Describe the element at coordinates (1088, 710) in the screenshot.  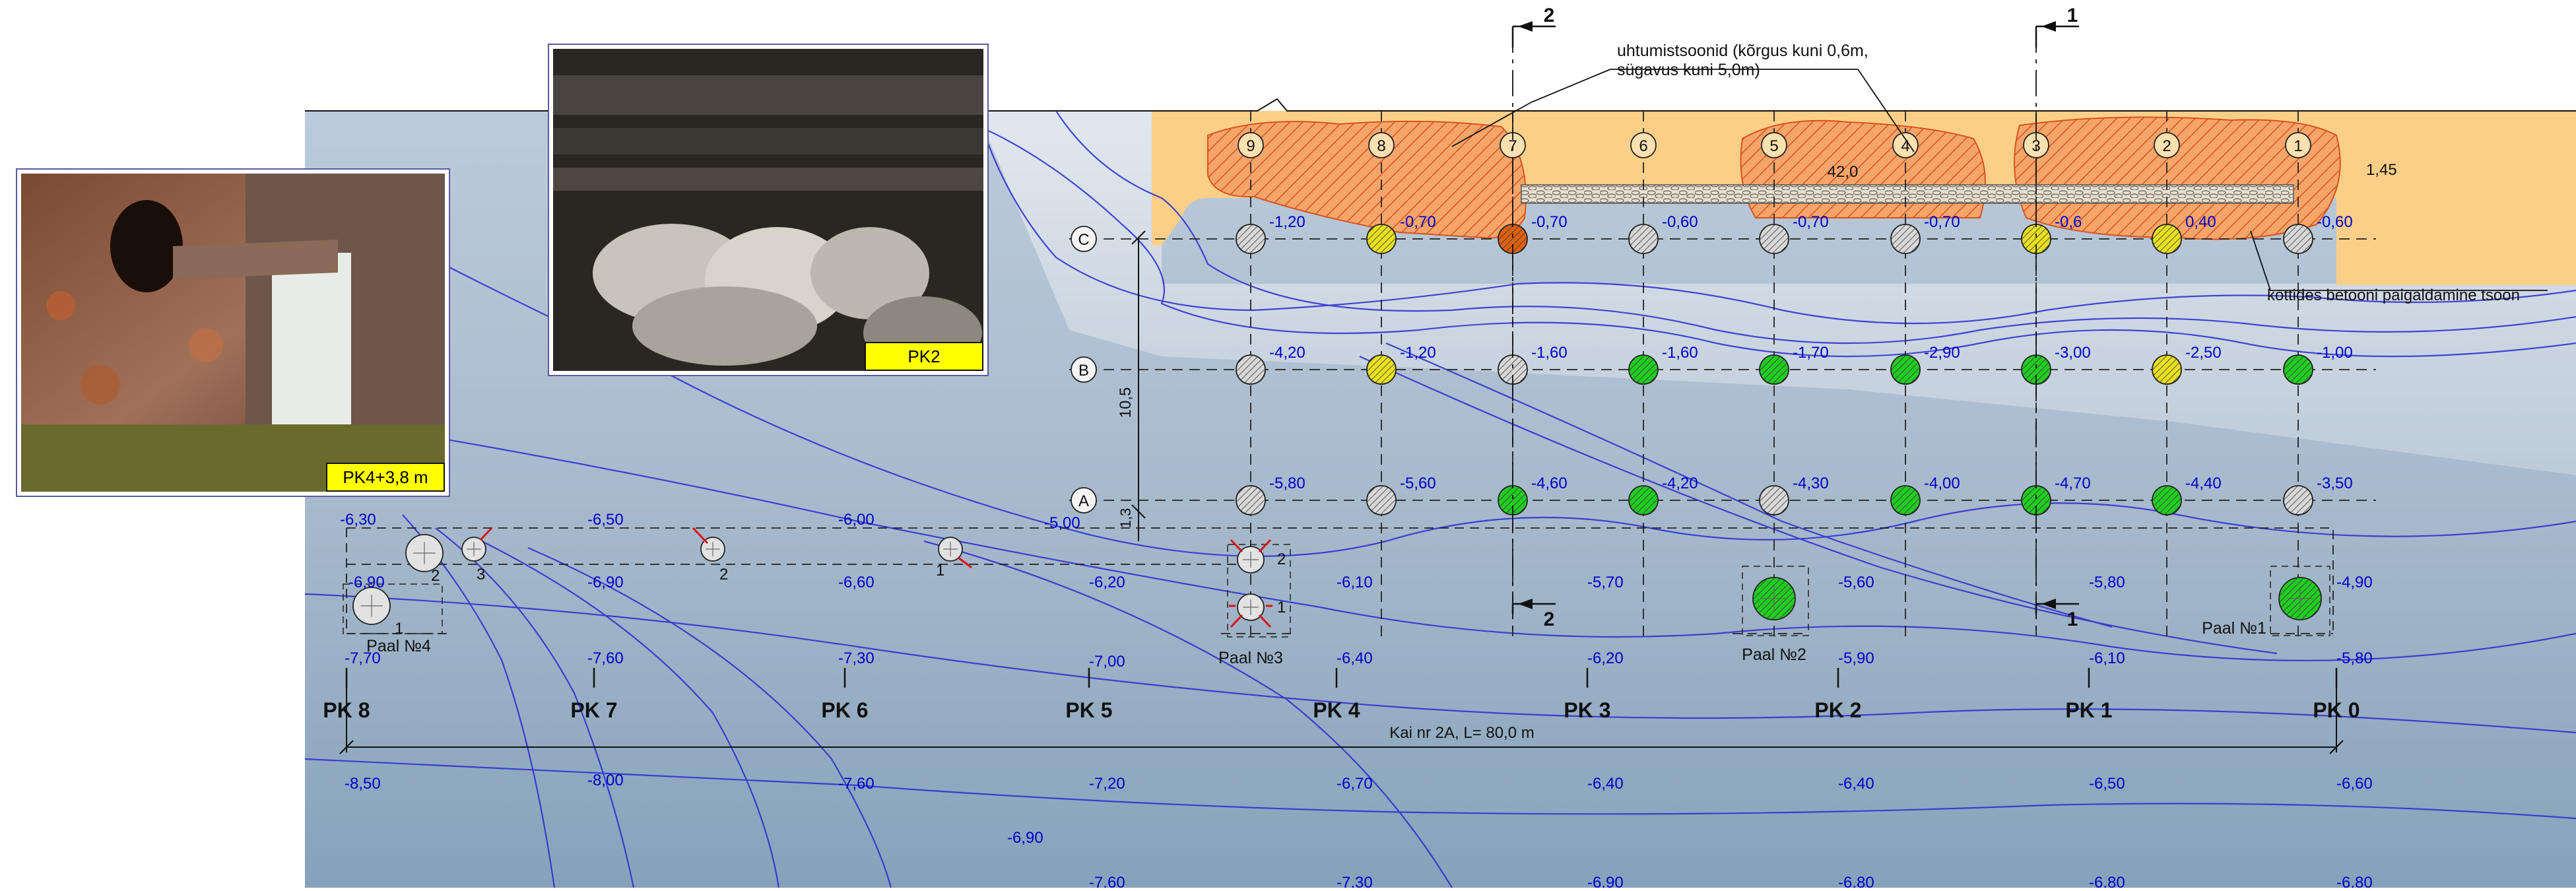
I see `station-label: PK 5` at that location.